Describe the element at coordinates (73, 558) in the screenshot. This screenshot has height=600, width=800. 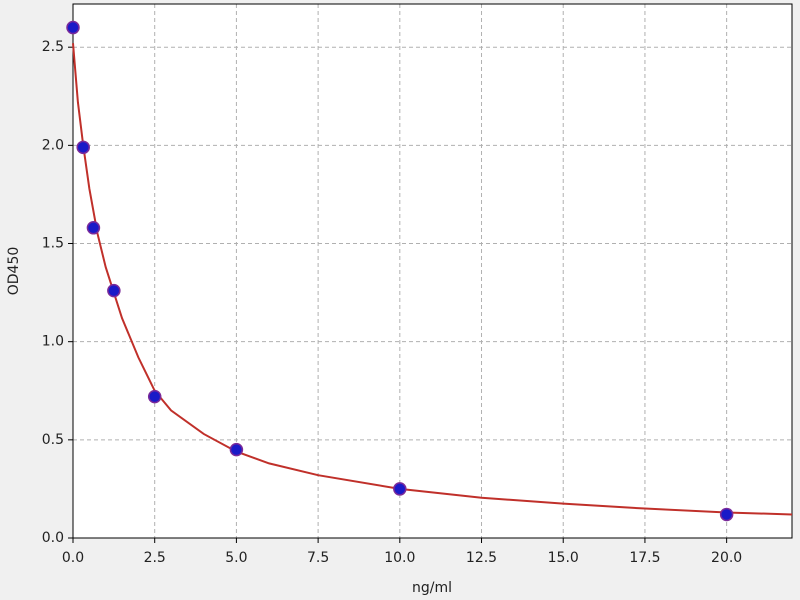
I see `x-tick-label: 0.0` at that location.